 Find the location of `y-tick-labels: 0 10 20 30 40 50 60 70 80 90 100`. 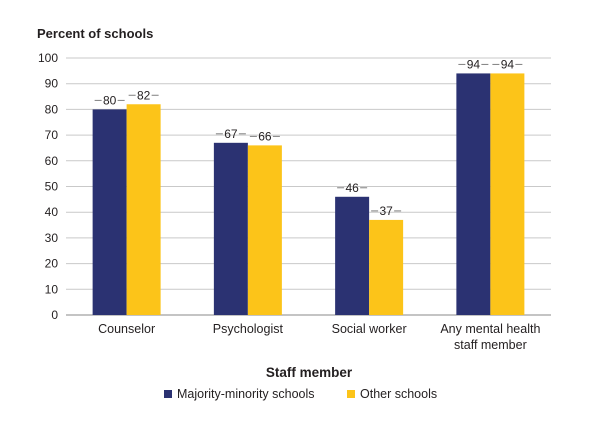

y-tick-labels: 0 10 20 30 40 50 60 70 80 90 100 is located at coordinates (48, 186).